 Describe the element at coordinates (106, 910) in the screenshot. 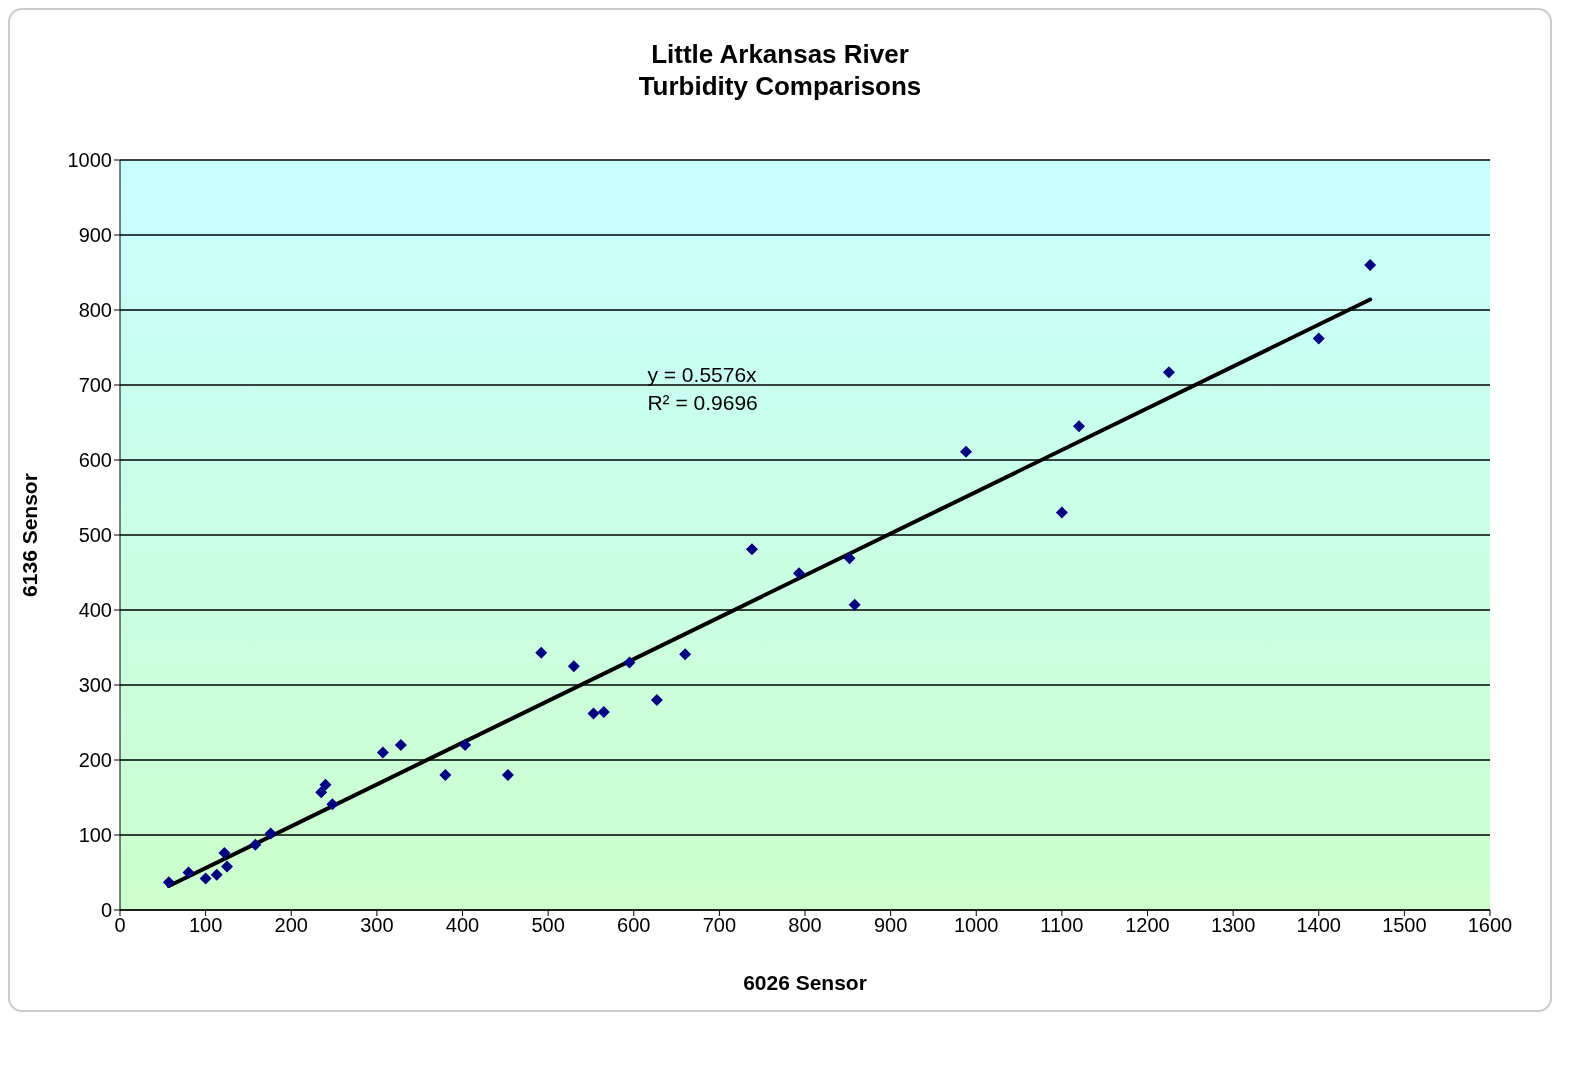

I see `y-tick-label: 0` at that location.